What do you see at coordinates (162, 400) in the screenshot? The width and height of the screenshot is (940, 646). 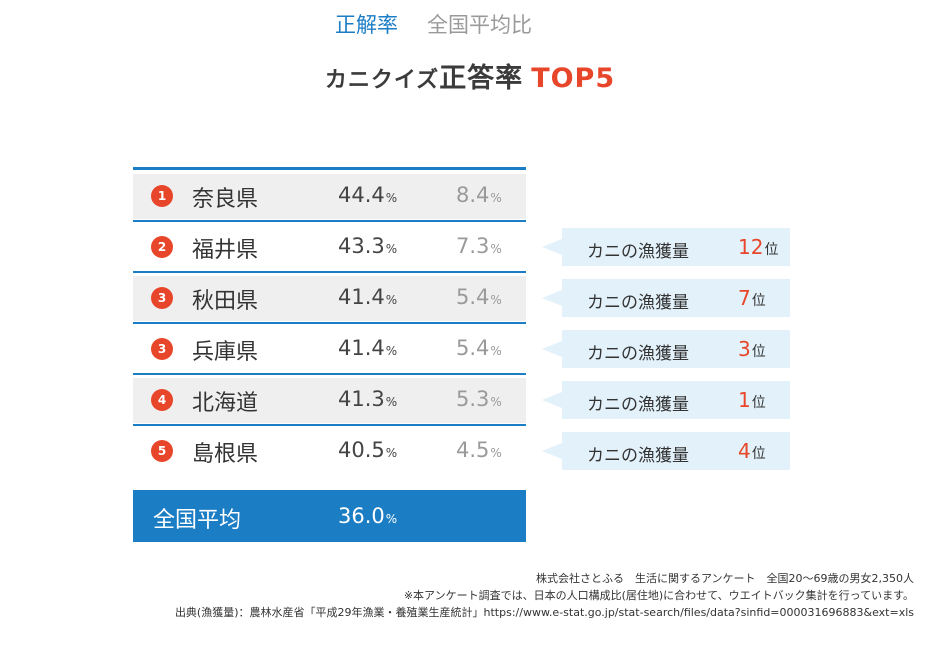 I see `rank-badge: 4` at bounding box center [162, 400].